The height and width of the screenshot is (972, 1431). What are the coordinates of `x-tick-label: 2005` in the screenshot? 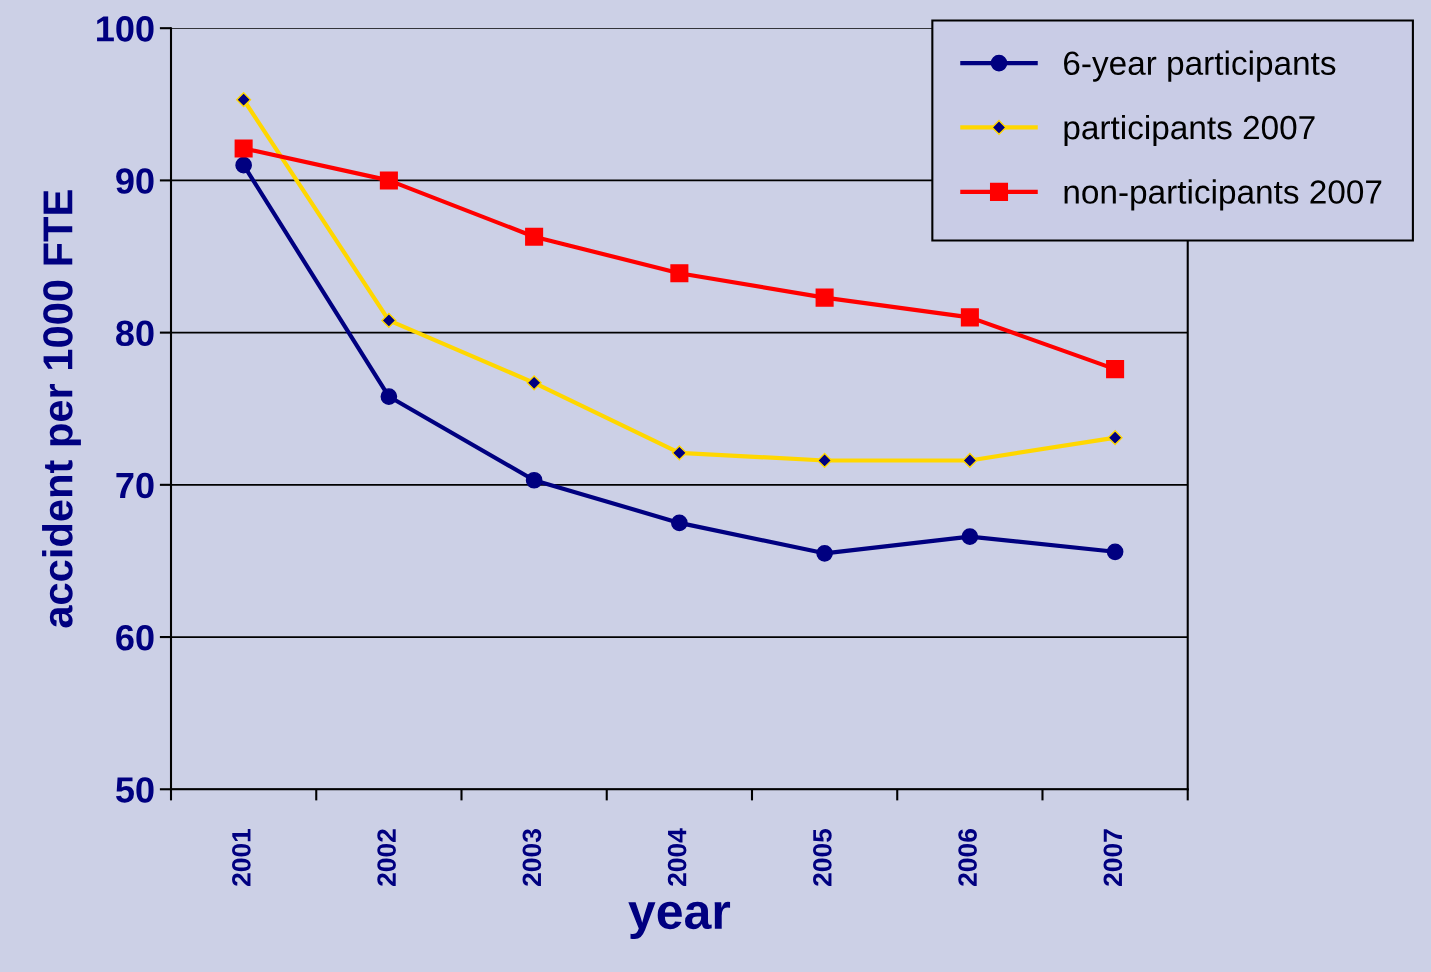 It's located at (822, 857).